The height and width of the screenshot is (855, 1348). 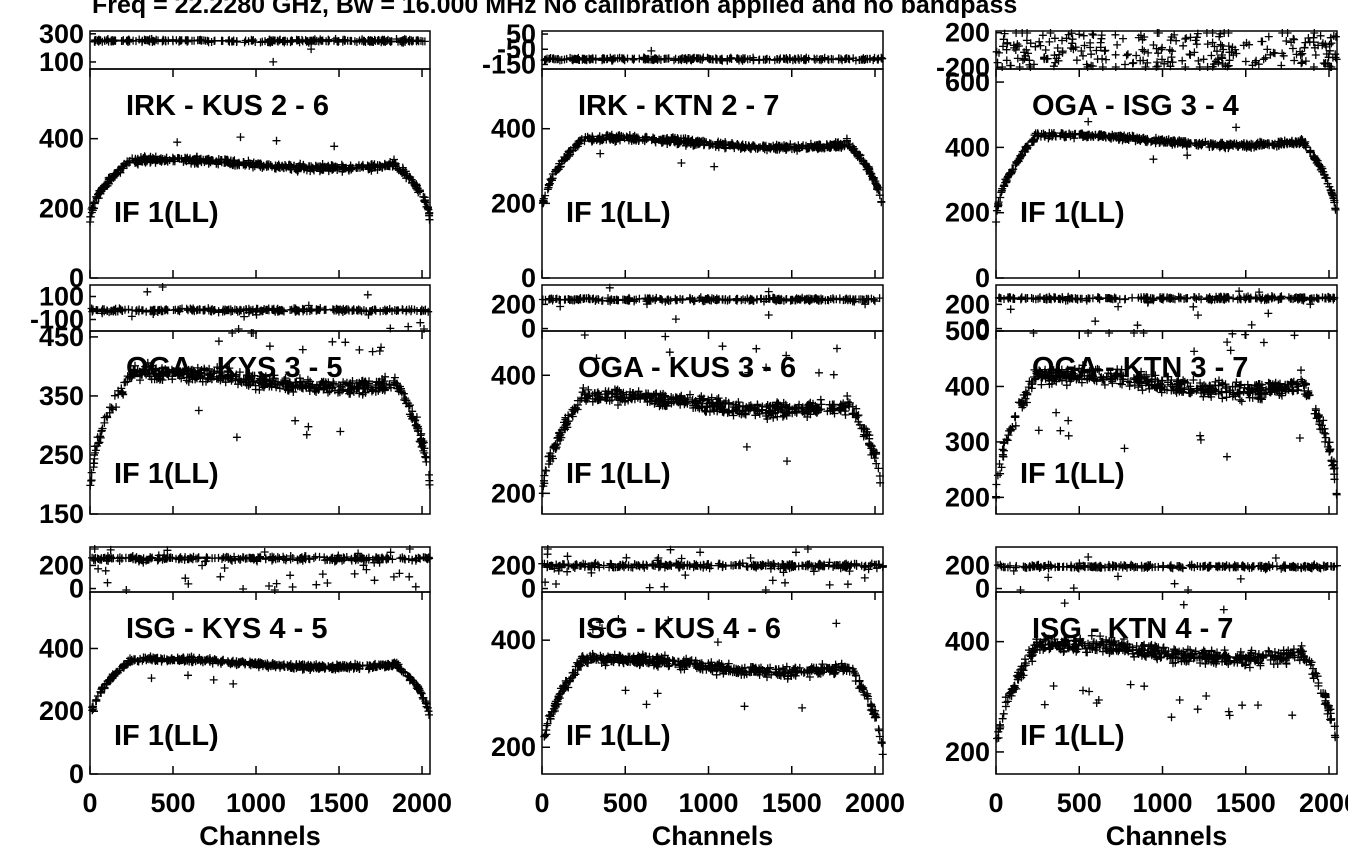 I want to click on baseline-label: OGA - KUS 3 - 6, so click(x=687, y=368).